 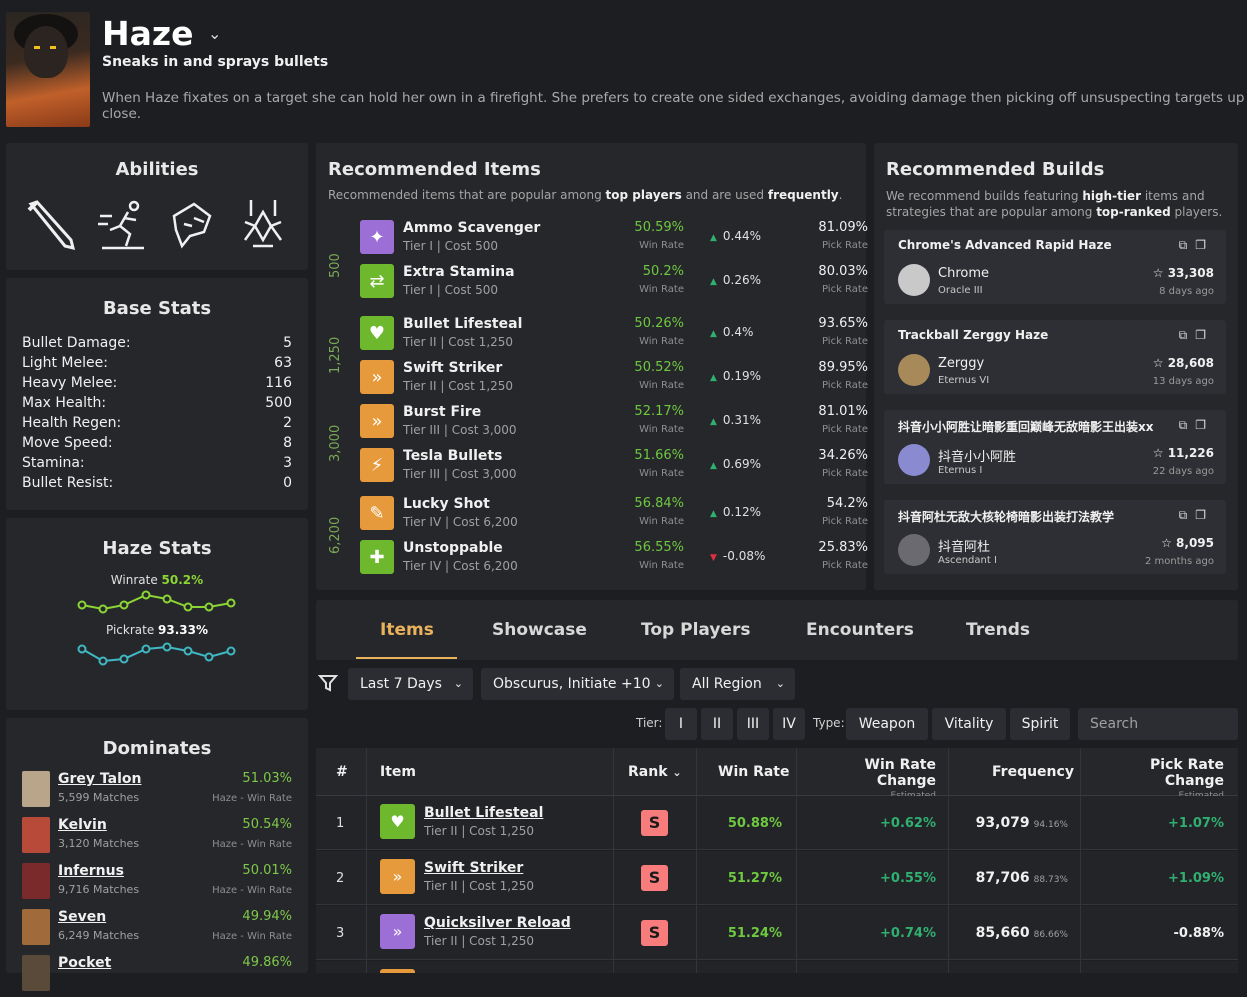 I want to click on hero-name: Haze, so click(x=148, y=33).